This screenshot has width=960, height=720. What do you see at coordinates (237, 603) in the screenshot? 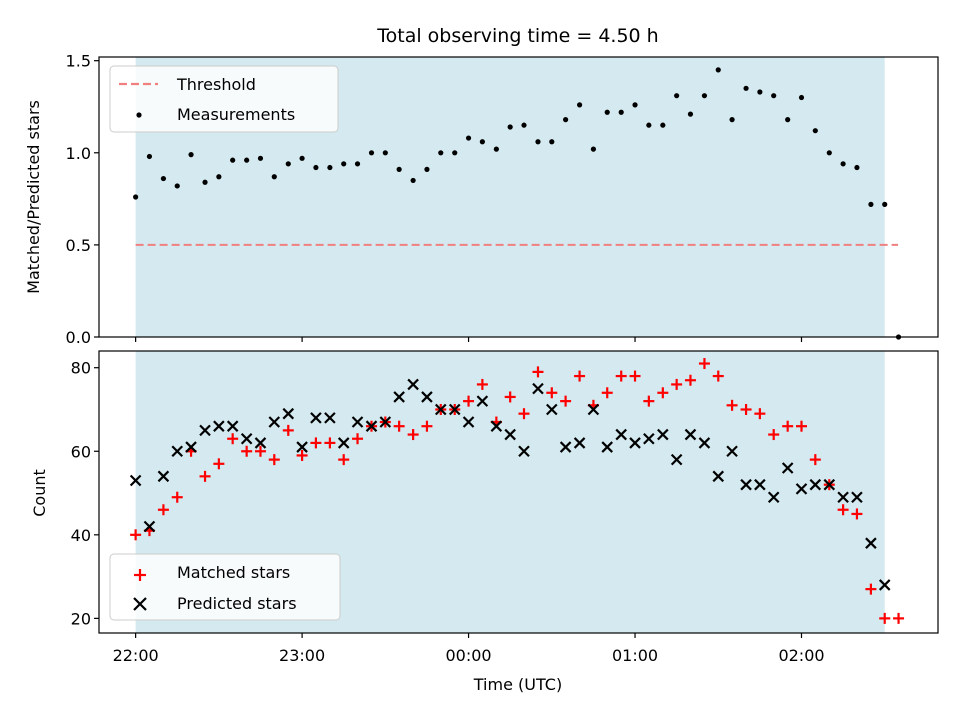
I see `predicted-stars-legend-label: Predicted stars` at bounding box center [237, 603].